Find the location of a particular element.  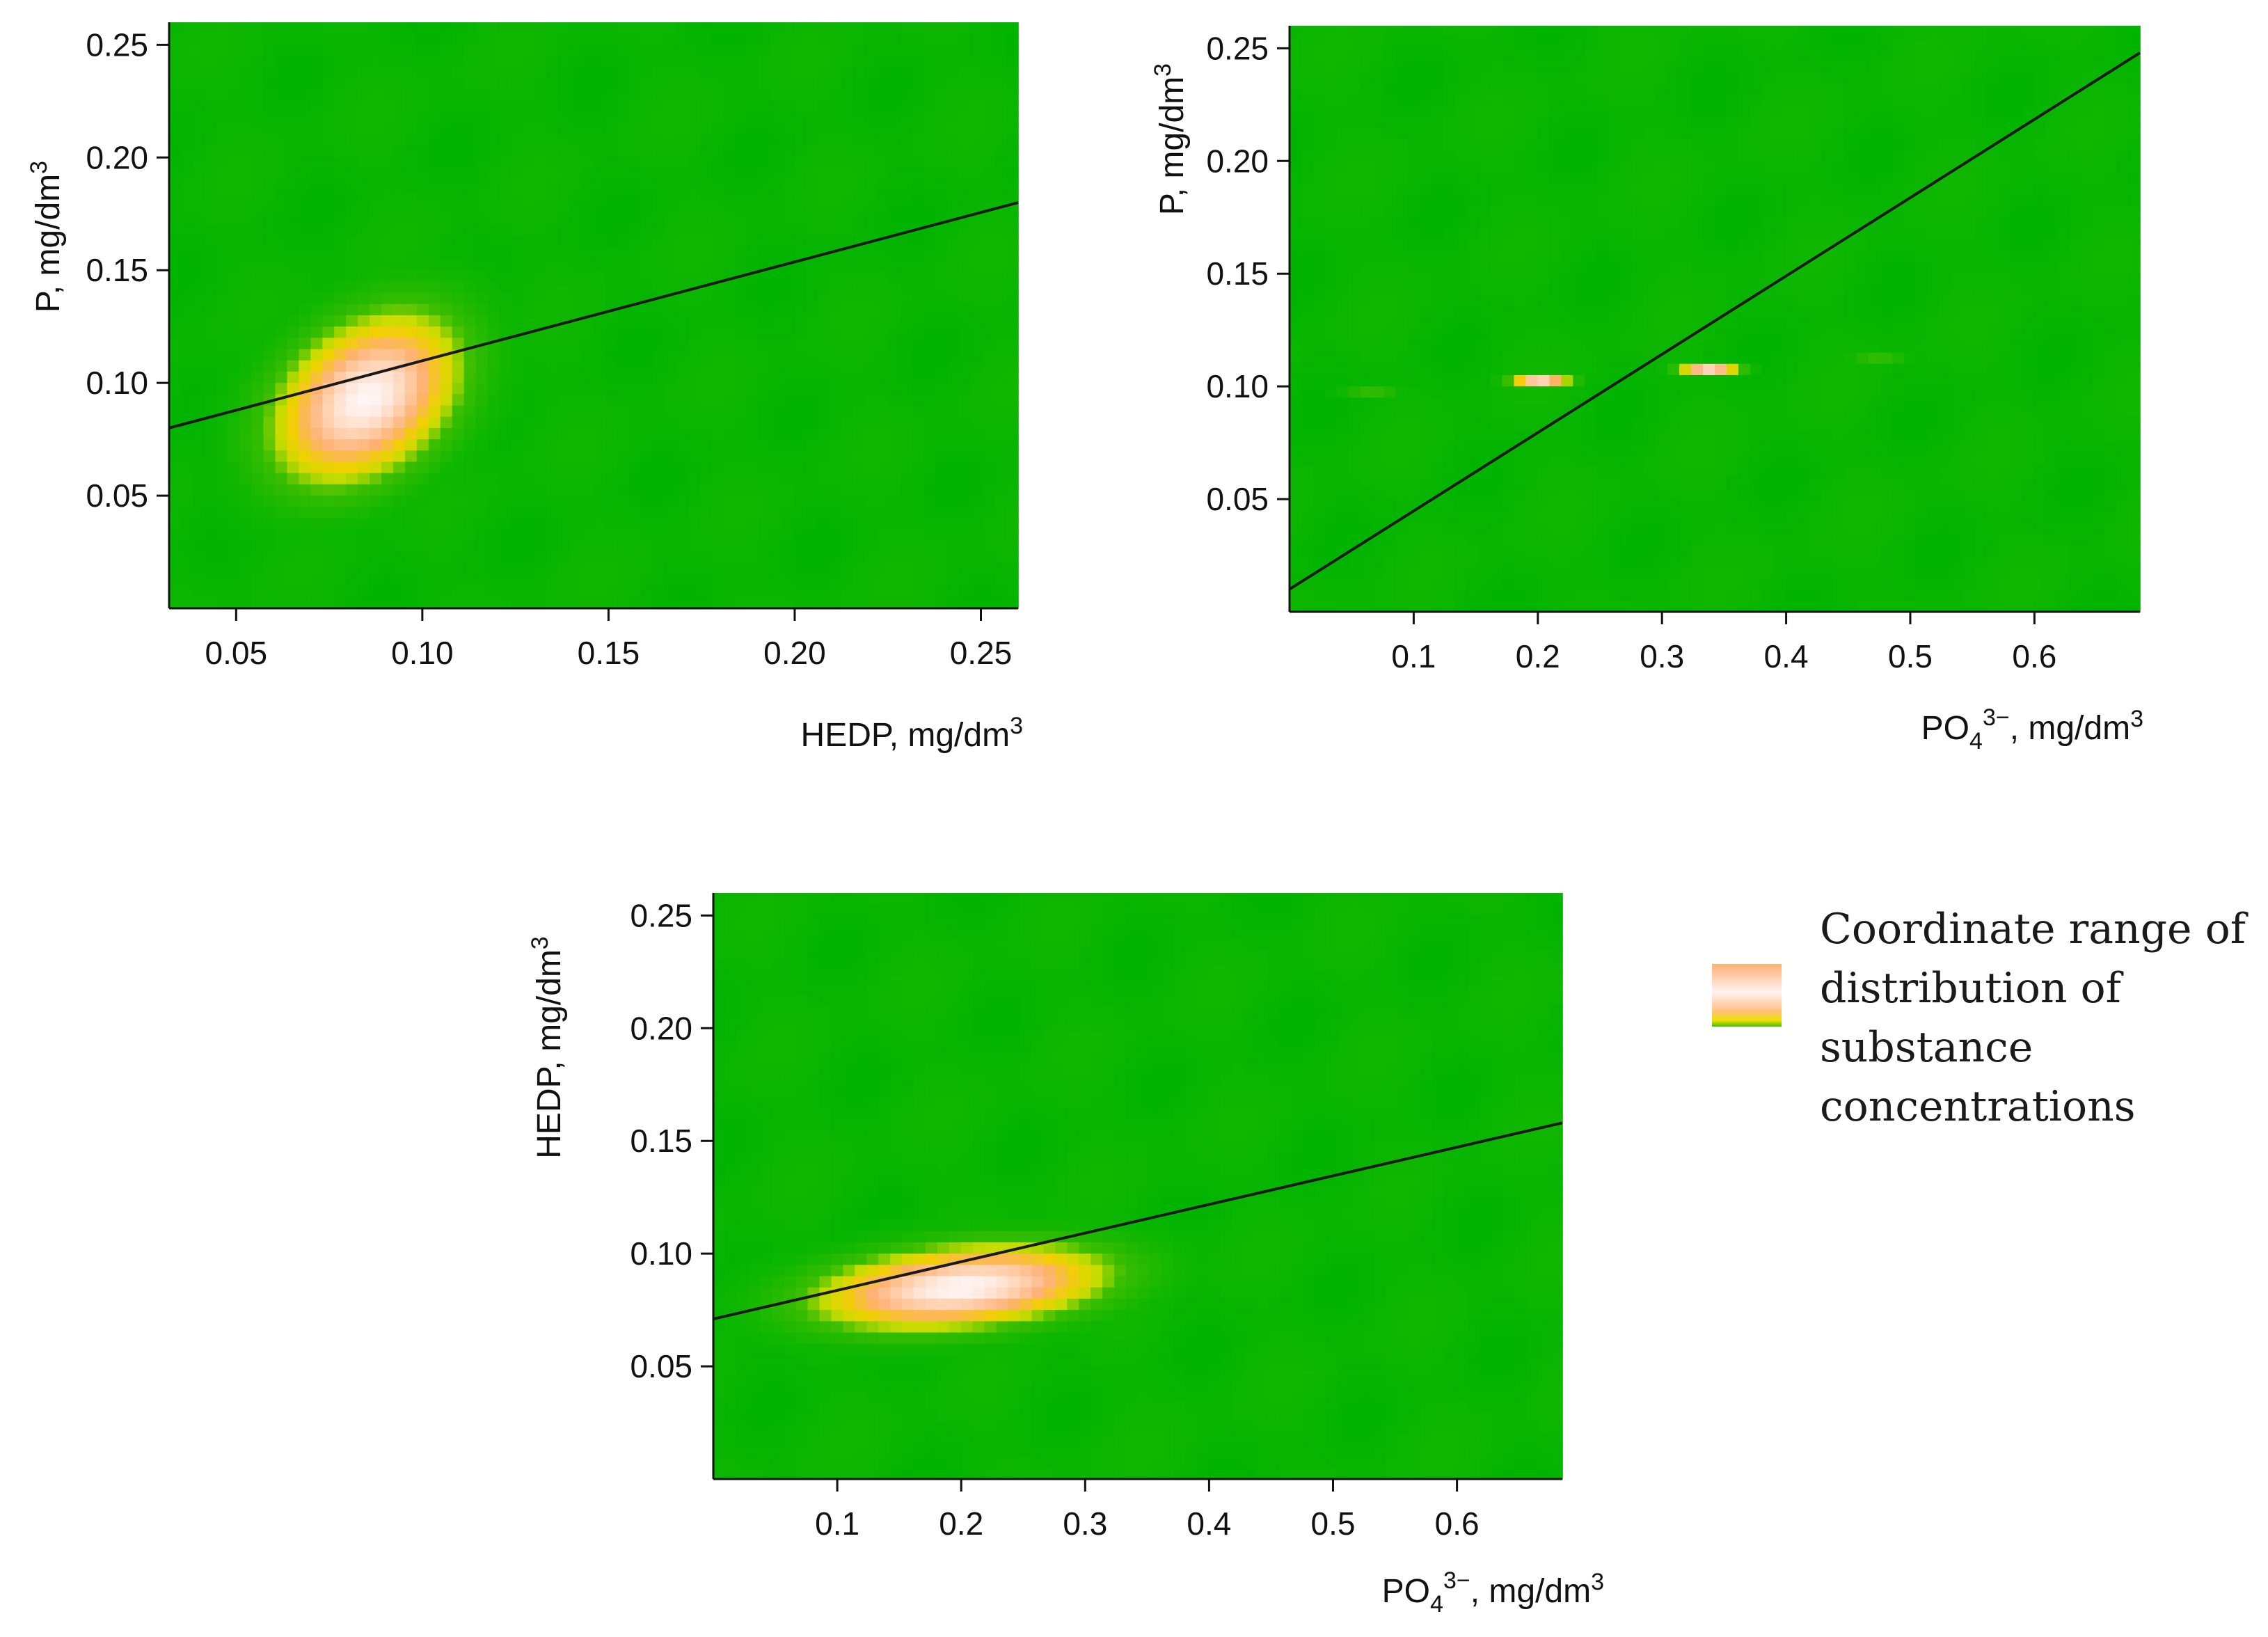

regression-line-top-left is located at coordinates (593, 315).